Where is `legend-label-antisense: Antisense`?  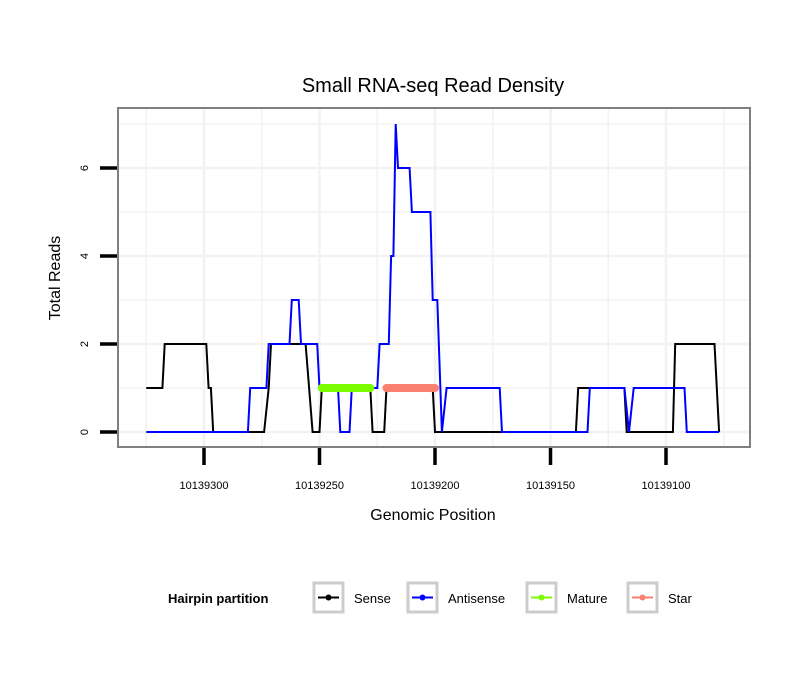 legend-label-antisense: Antisense is located at coordinates (476, 598).